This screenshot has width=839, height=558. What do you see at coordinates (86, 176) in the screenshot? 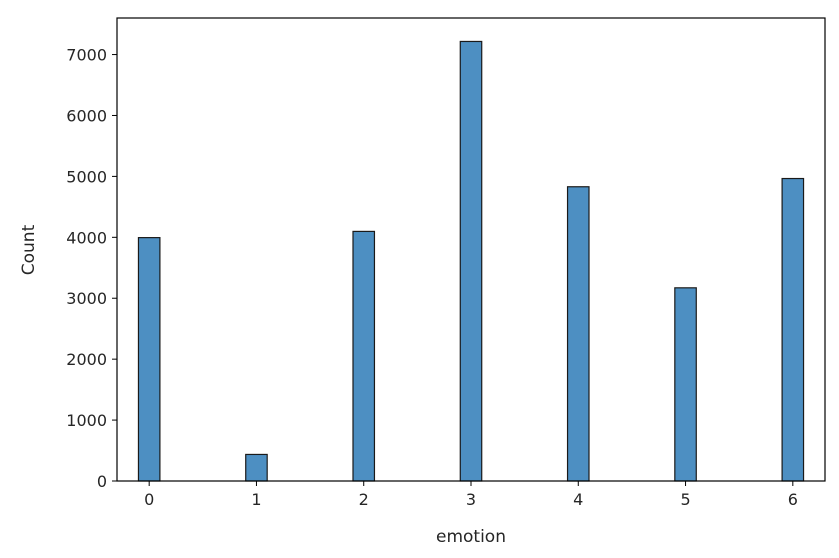
I see `y-tick-label: 5000` at bounding box center [86, 176].